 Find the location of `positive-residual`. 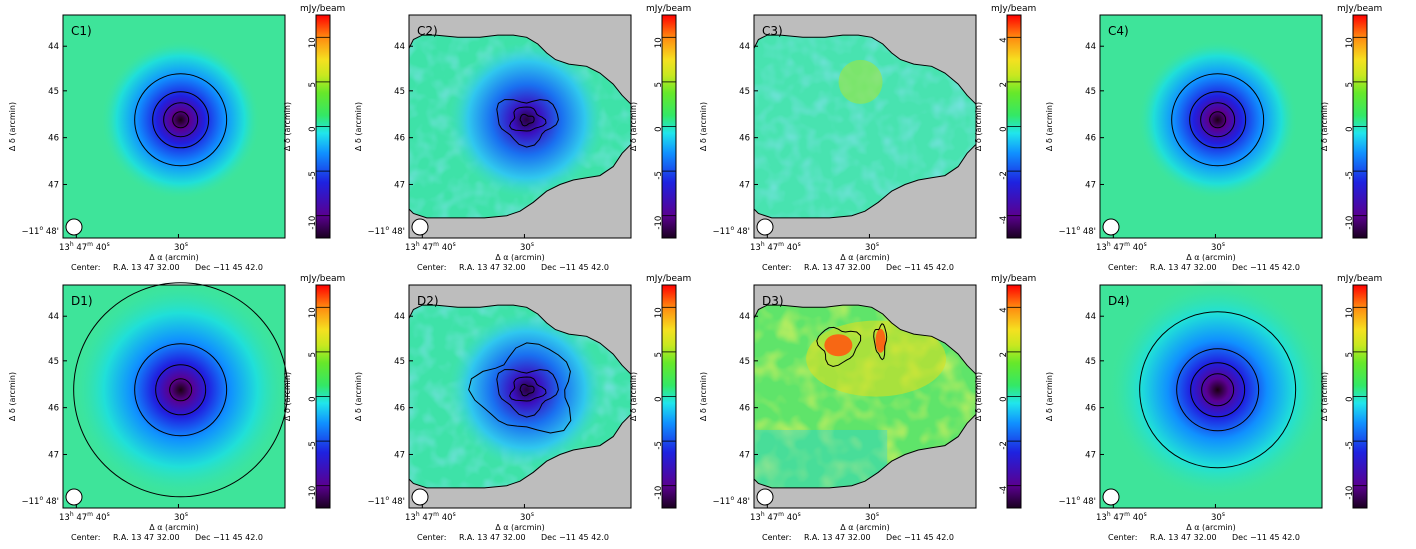

positive-residual is located at coordinates (860, 81).